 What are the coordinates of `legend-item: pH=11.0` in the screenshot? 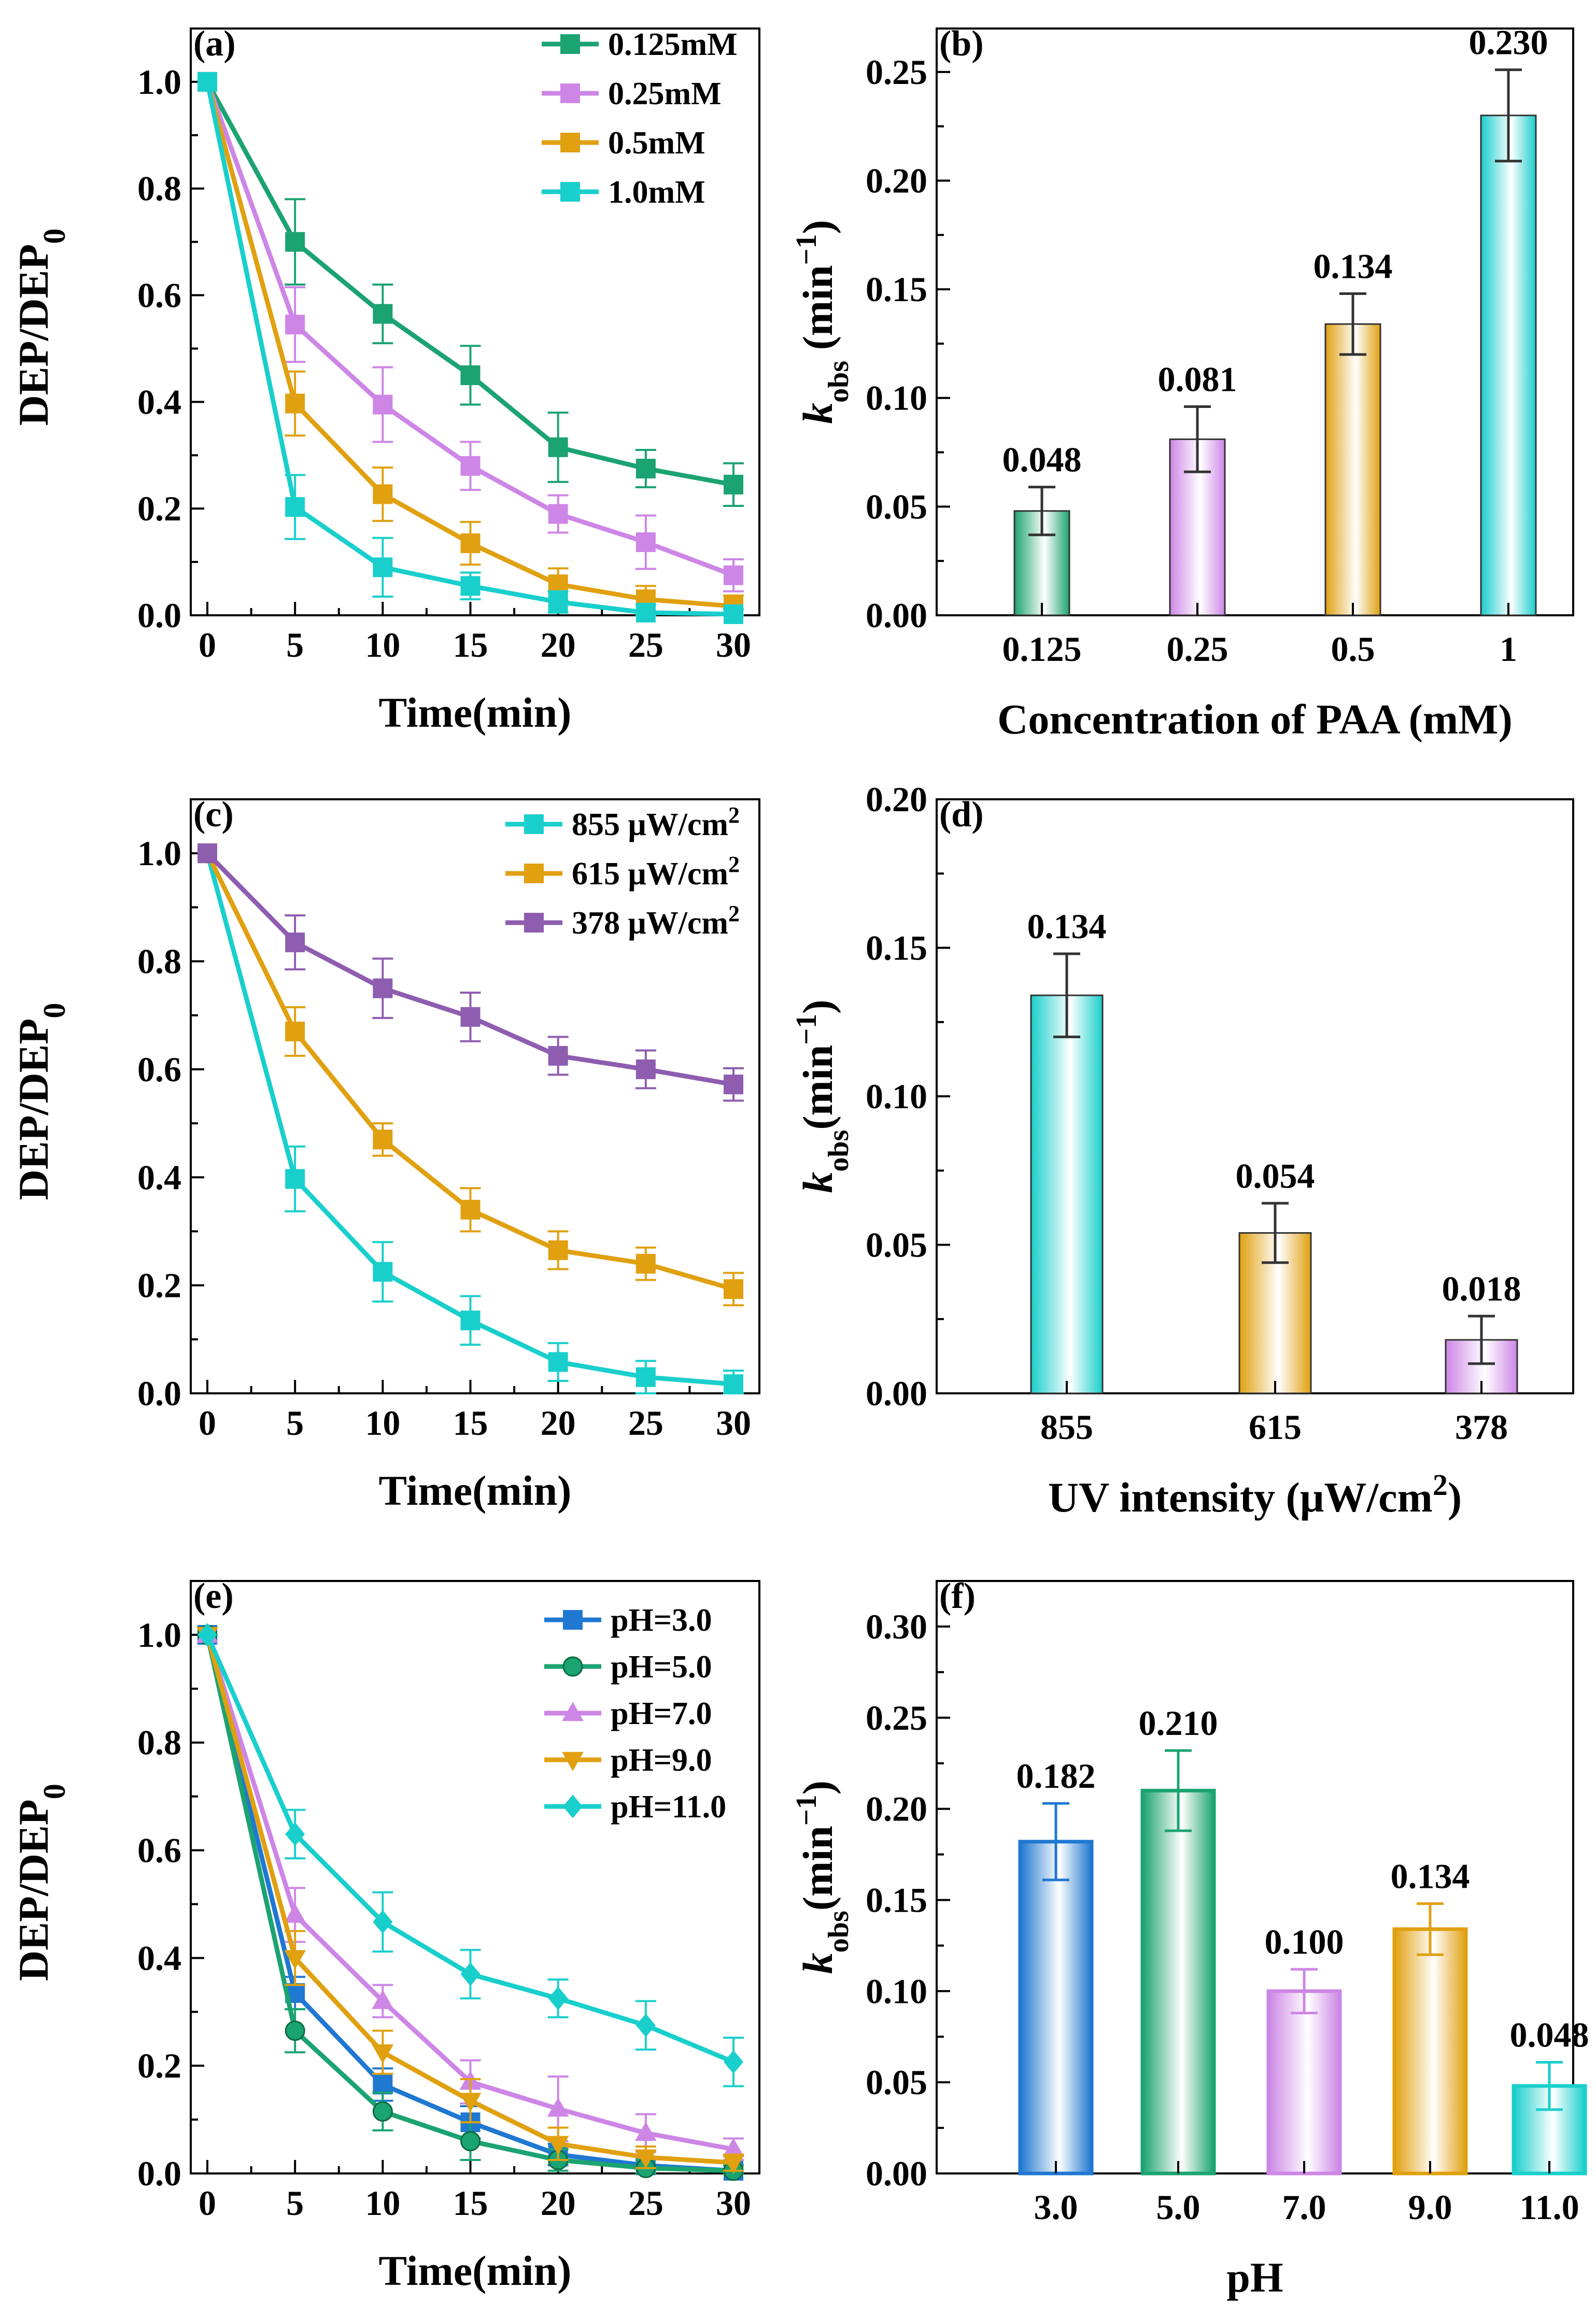 It's located at (635, 1807).